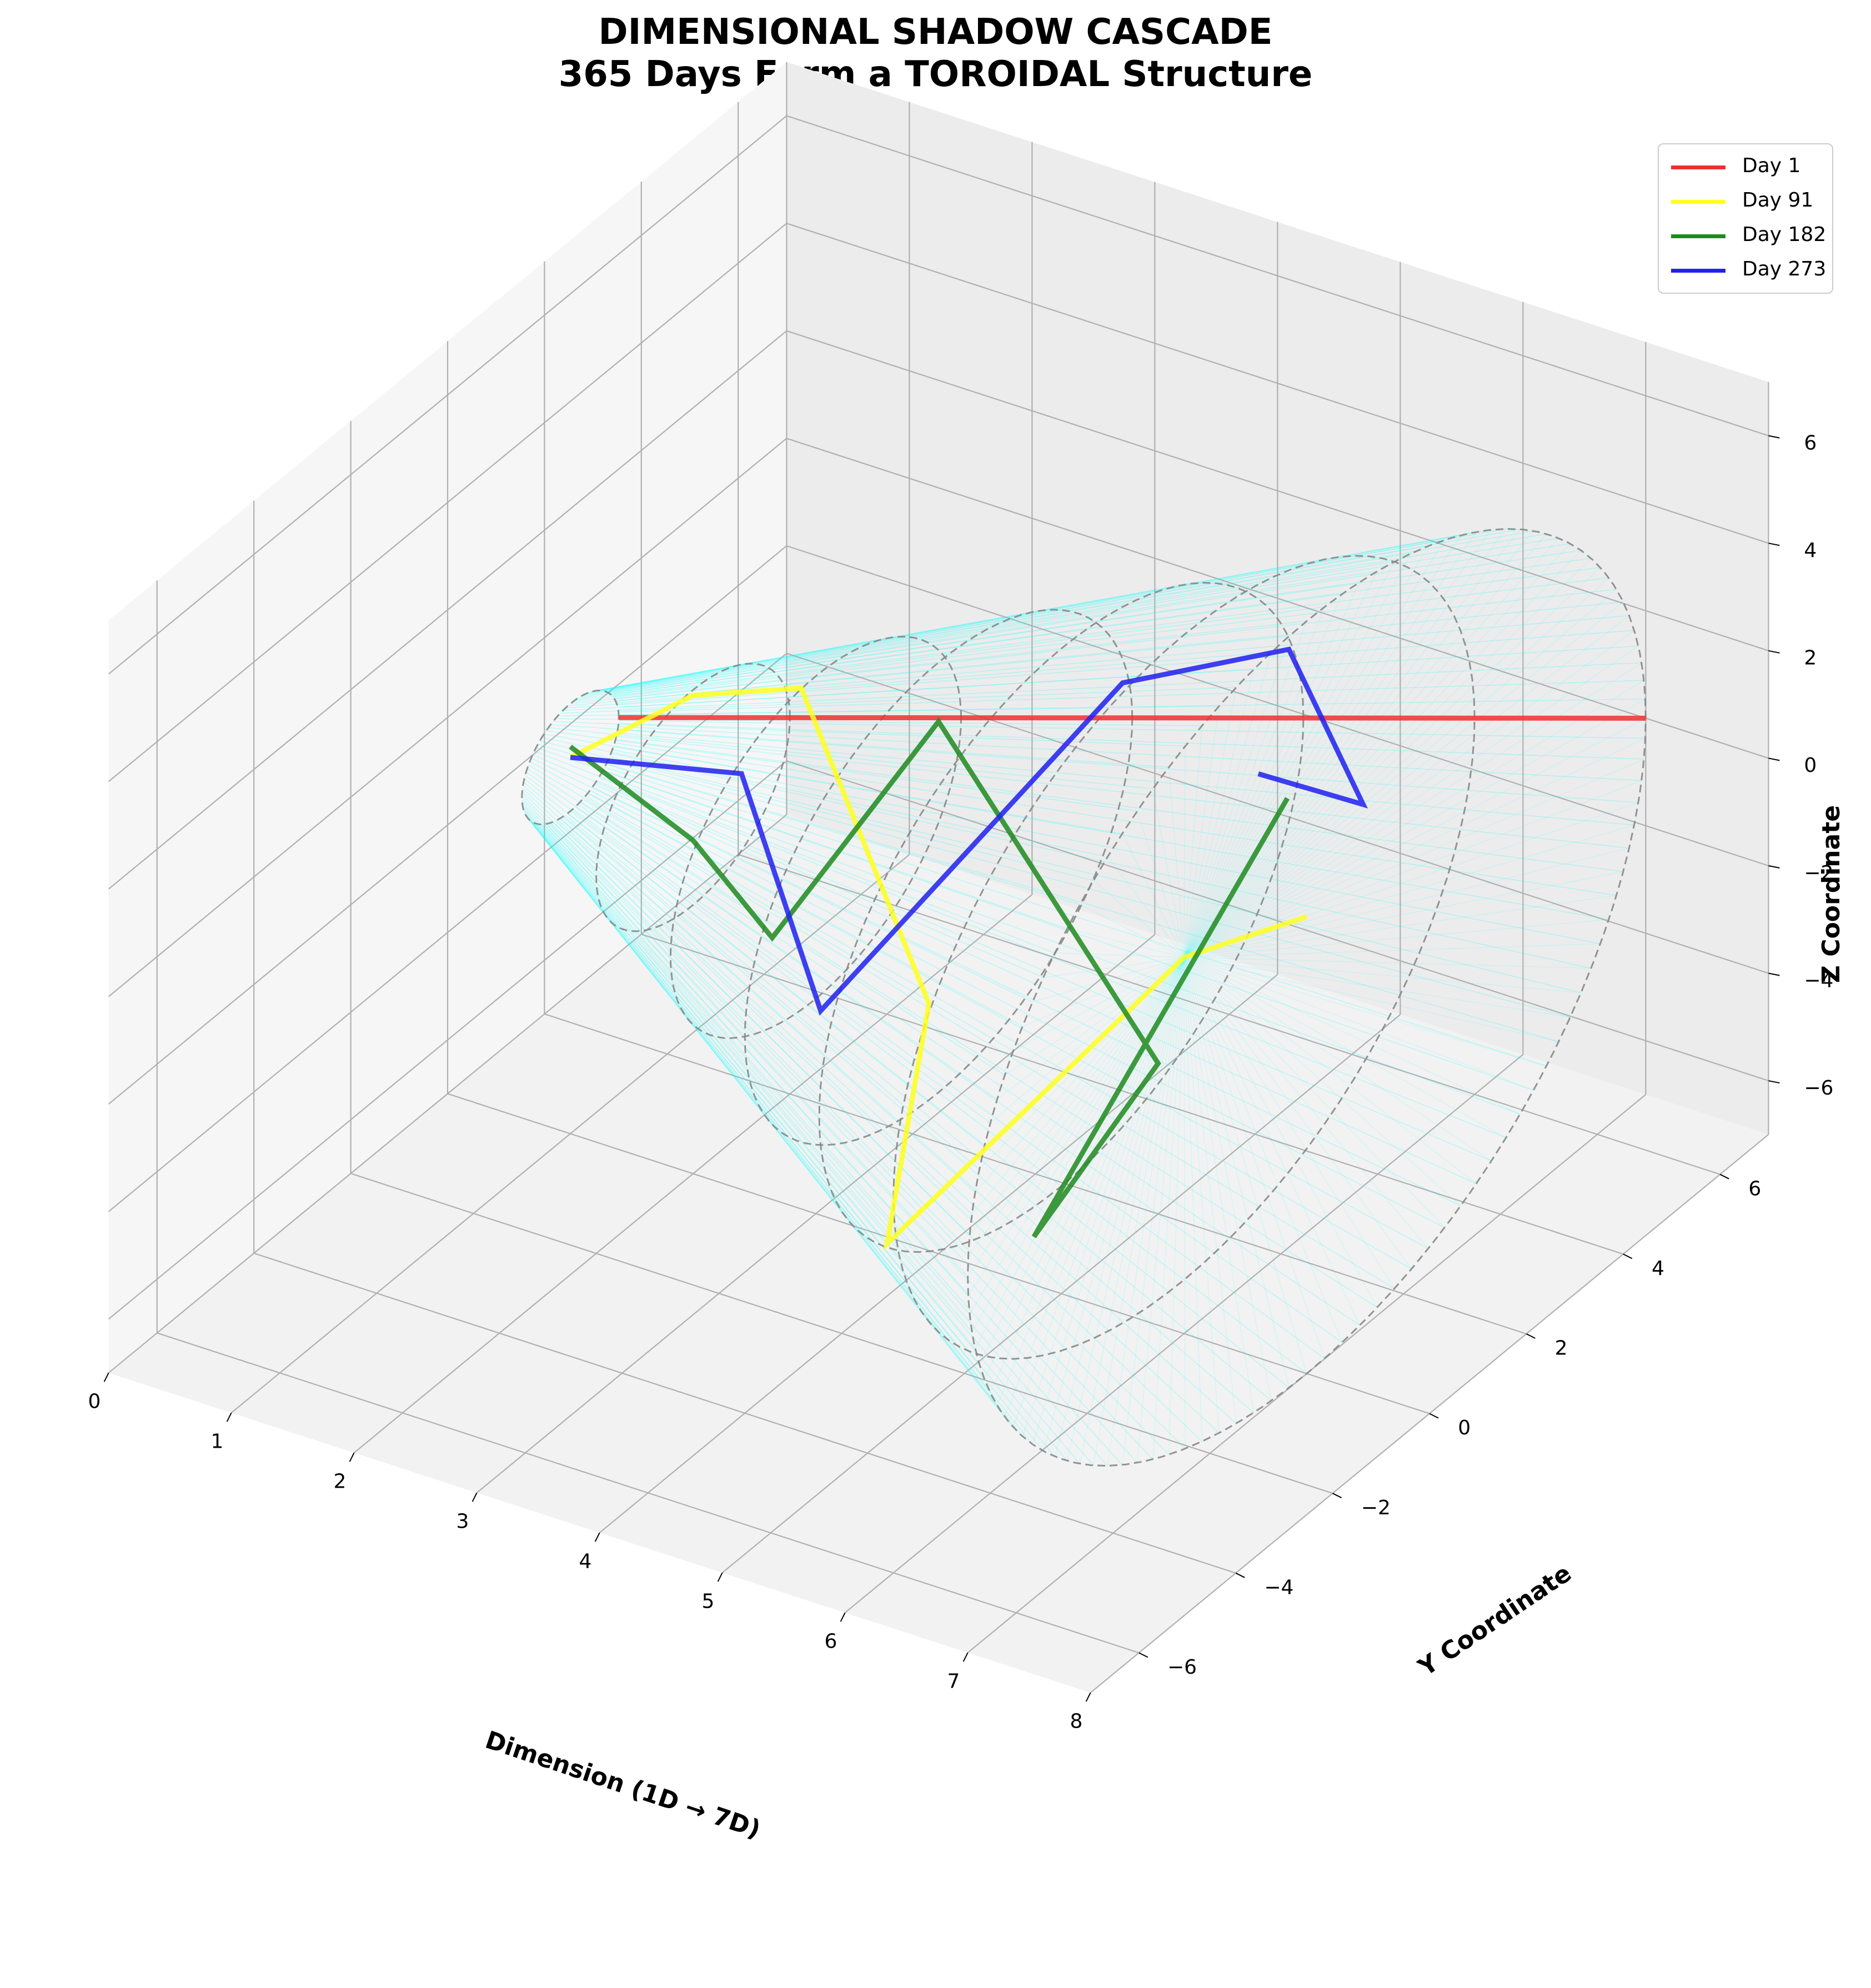 The image size is (1871, 1988). What do you see at coordinates (1810, 442) in the screenshot?
I see `z-tick-label: 6` at bounding box center [1810, 442].